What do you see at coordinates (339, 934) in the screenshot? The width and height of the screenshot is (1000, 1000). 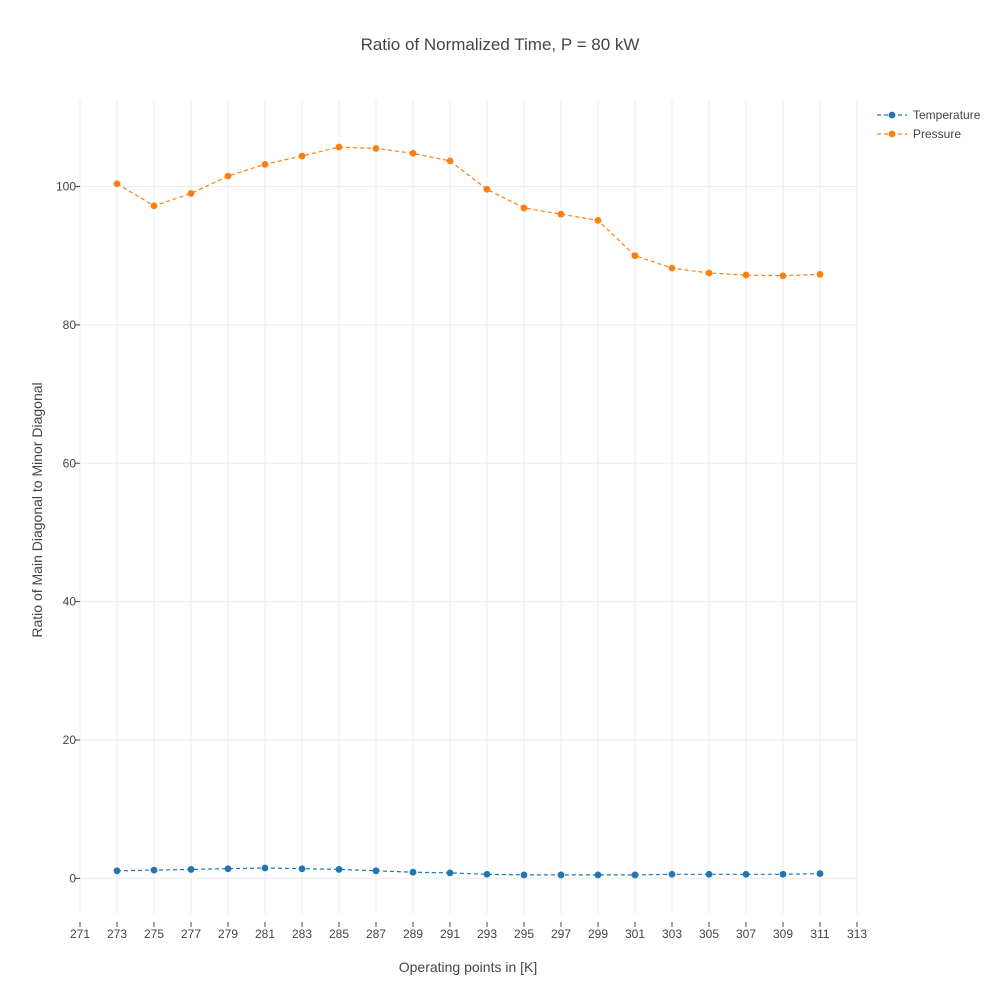 I see `x-tick-label: 285` at bounding box center [339, 934].